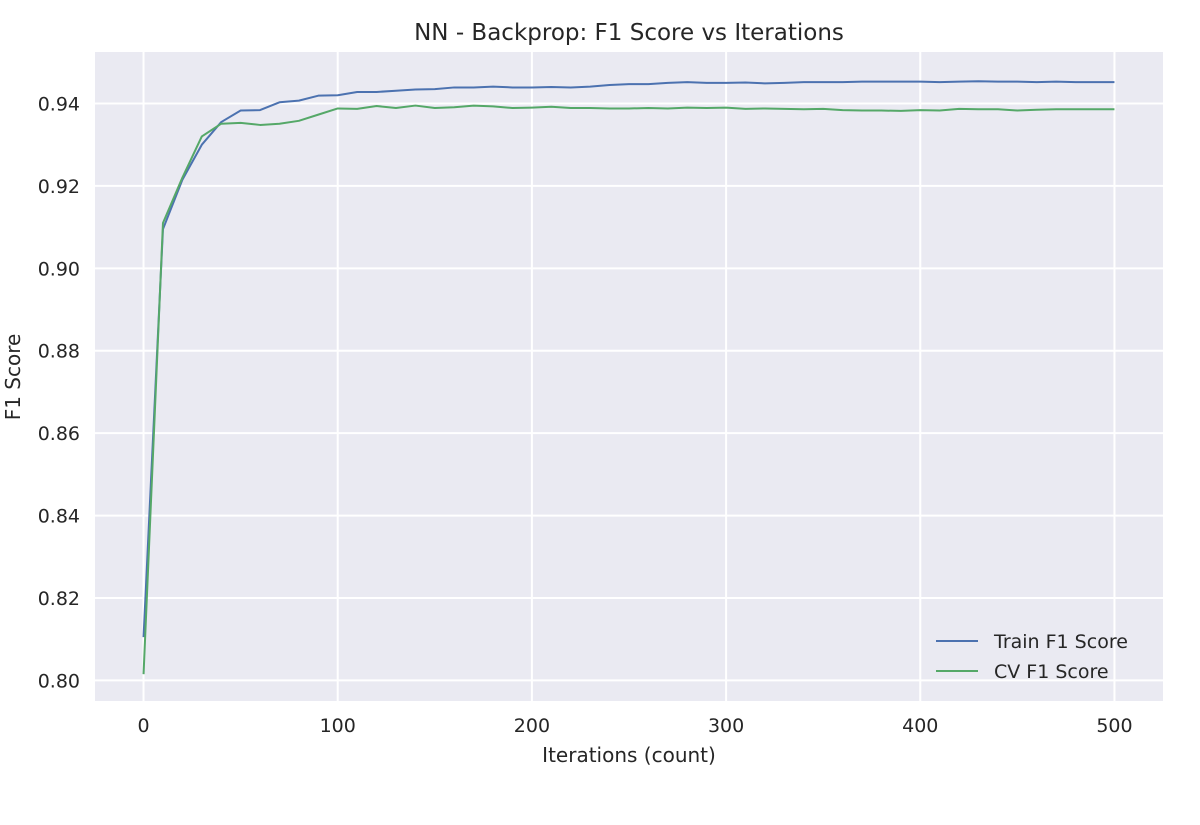  What do you see at coordinates (338, 726) in the screenshot?
I see `x-tick-label: 100` at bounding box center [338, 726].